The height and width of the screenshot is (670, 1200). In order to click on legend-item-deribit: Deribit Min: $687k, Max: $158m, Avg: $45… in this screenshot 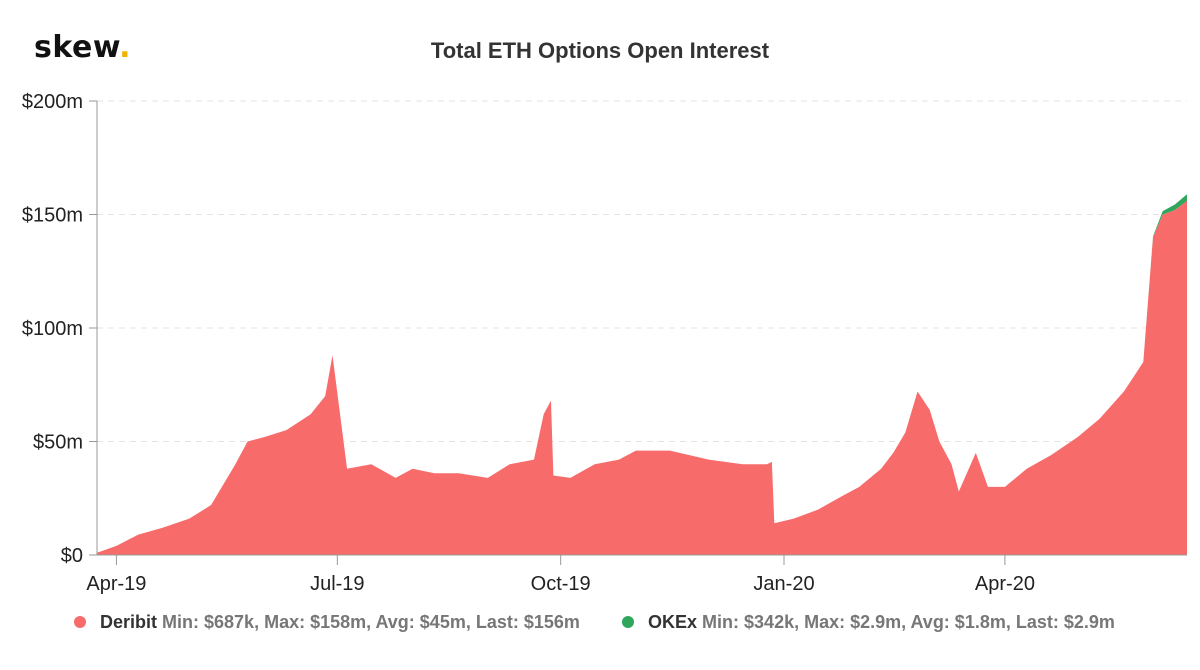, I will do `click(327, 622)`.